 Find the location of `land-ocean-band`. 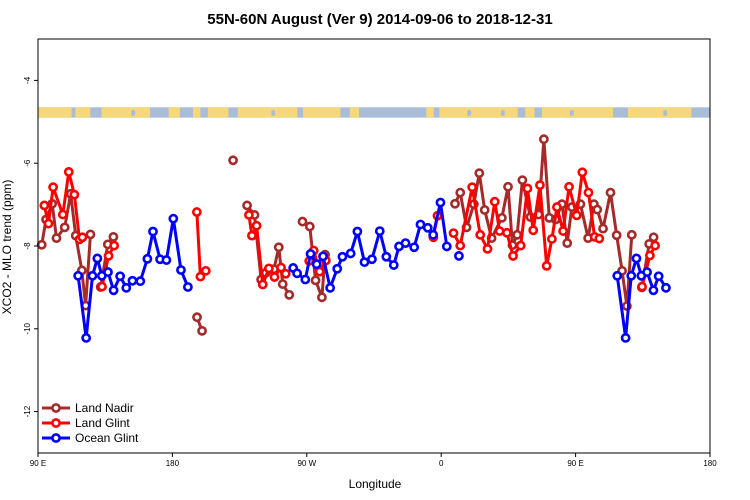

land-ocean-band is located at coordinates (374, 112).